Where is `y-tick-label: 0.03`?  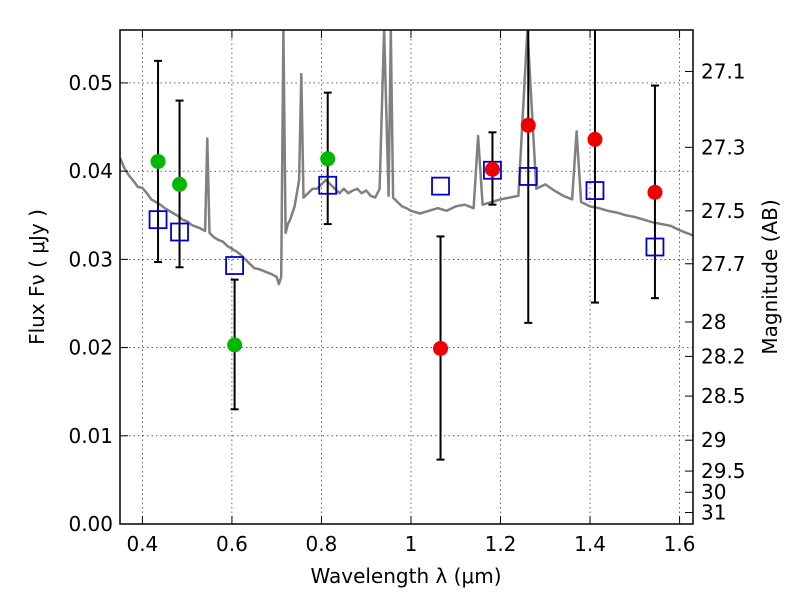 y-tick-label: 0.03 is located at coordinates (90, 259).